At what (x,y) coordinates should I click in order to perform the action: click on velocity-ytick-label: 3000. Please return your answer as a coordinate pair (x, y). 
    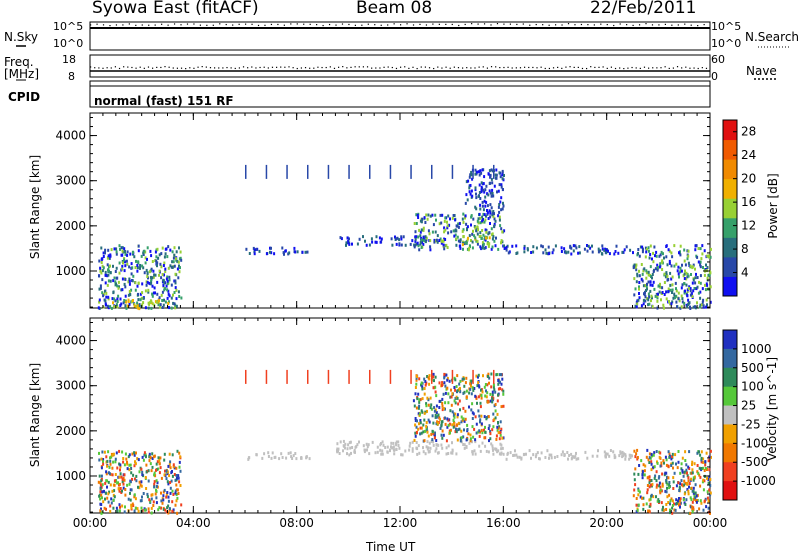
    Looking at the image, I should click on (70, 386).